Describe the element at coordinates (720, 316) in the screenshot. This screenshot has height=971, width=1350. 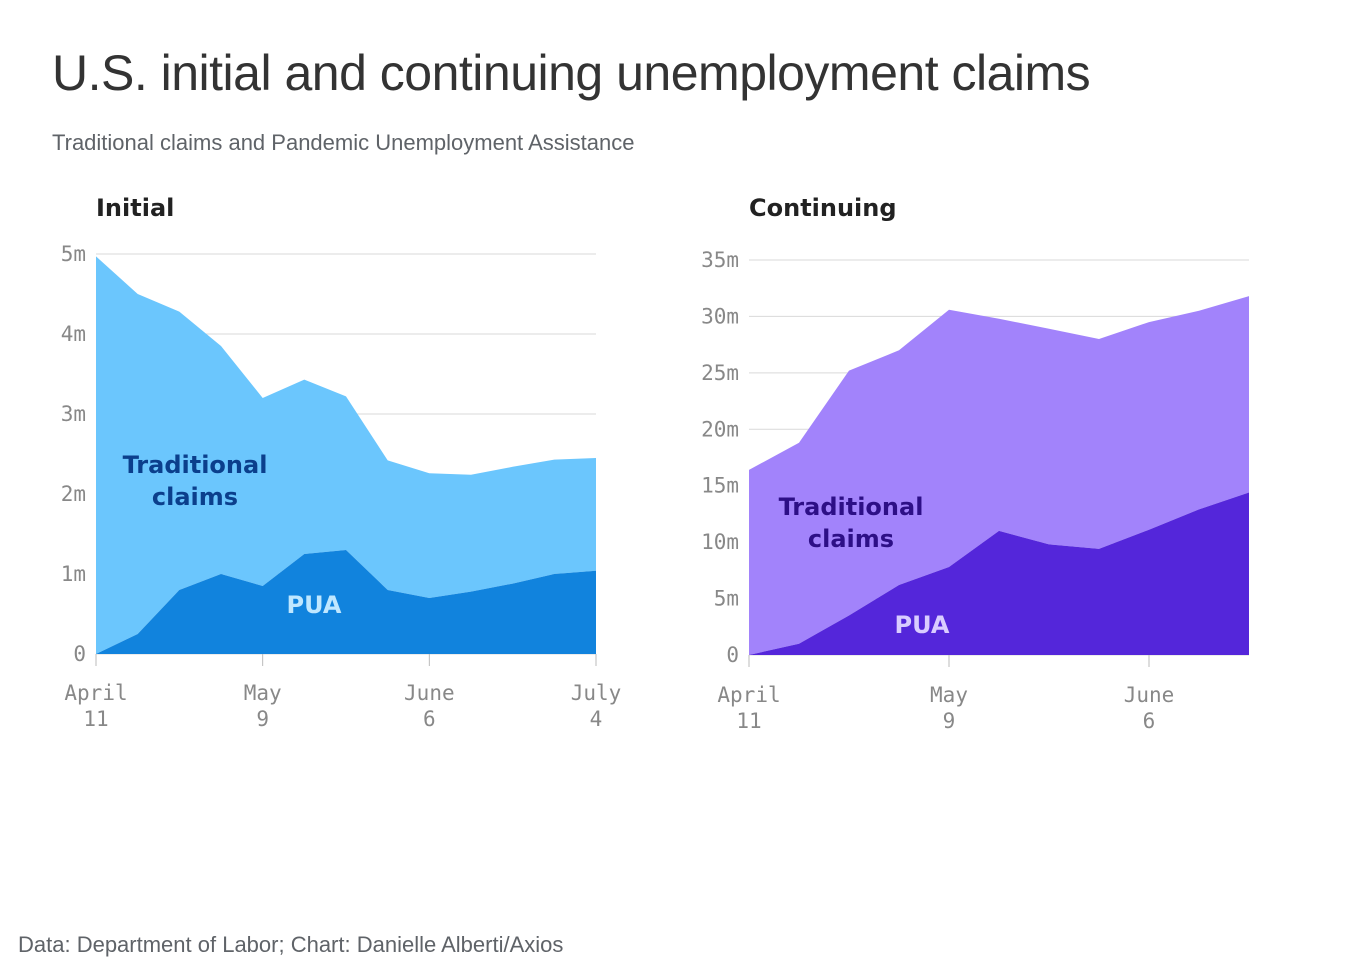
I see `y-tick-label: 30m` at that location.